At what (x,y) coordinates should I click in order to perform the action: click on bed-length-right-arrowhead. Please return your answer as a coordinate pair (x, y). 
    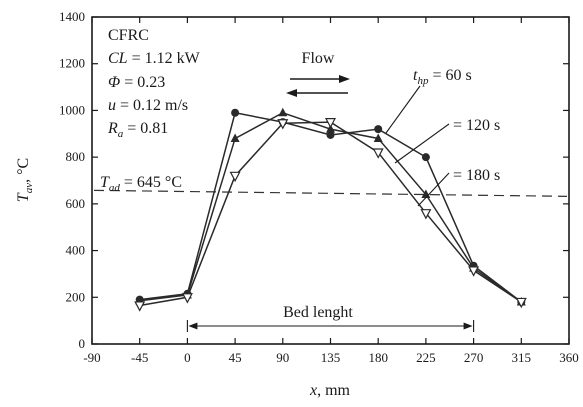
    Looking at the image, I should click on (468, 326).